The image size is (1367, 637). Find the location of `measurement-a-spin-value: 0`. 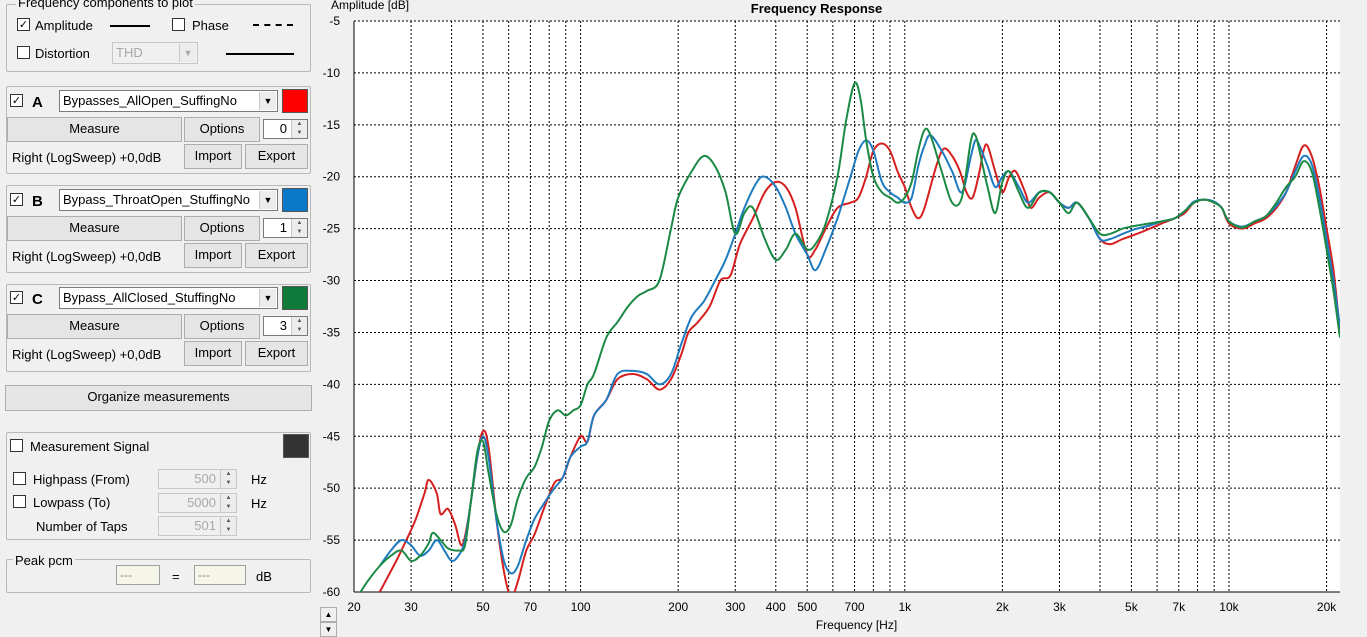

measurement-a-spin-value: 0 is located at coordinates (283, 128).